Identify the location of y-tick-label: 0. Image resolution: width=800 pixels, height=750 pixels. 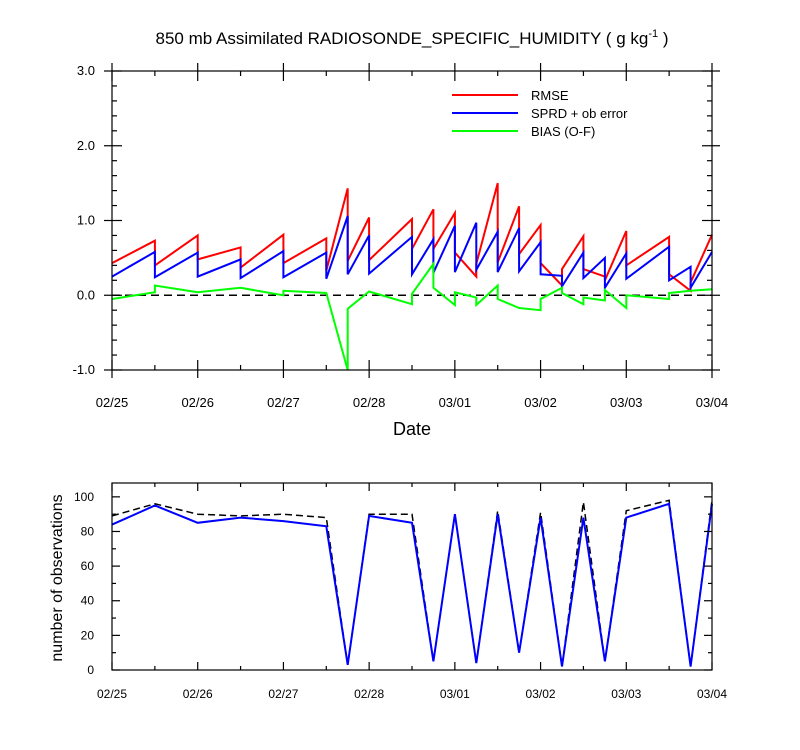
(90, 670).